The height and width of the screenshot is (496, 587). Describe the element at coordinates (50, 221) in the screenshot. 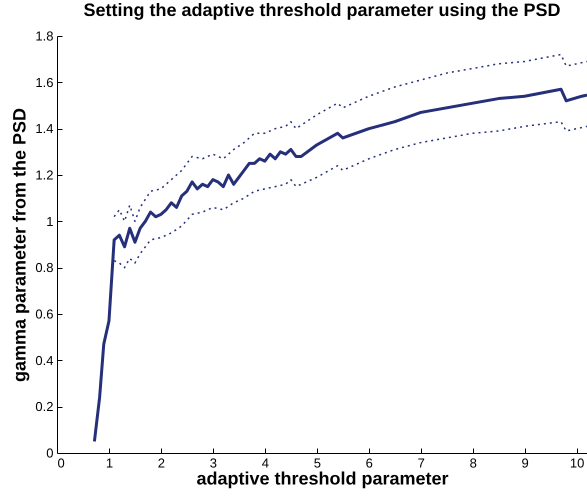

I see `y-tick-label: 1` at that location.